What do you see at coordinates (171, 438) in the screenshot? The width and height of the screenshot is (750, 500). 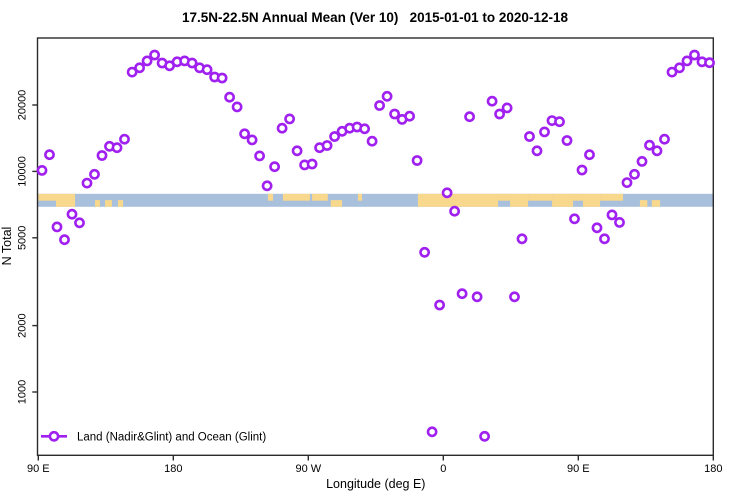 I see `legend-label: Land (Nadir&Glint) and Ocean (Glint)` at bounding box center [171, 438].